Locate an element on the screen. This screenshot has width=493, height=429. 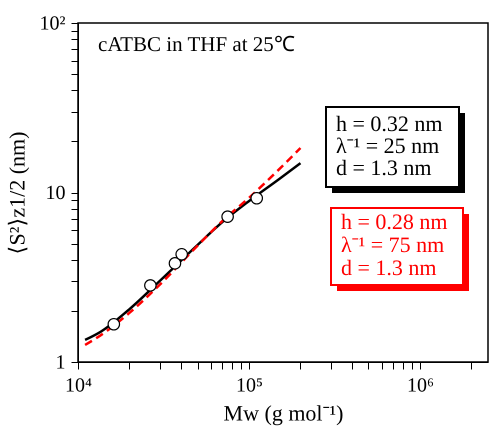
x-axis-title: Mw (g mol⁻¹) is located at coordinates (284, 413).